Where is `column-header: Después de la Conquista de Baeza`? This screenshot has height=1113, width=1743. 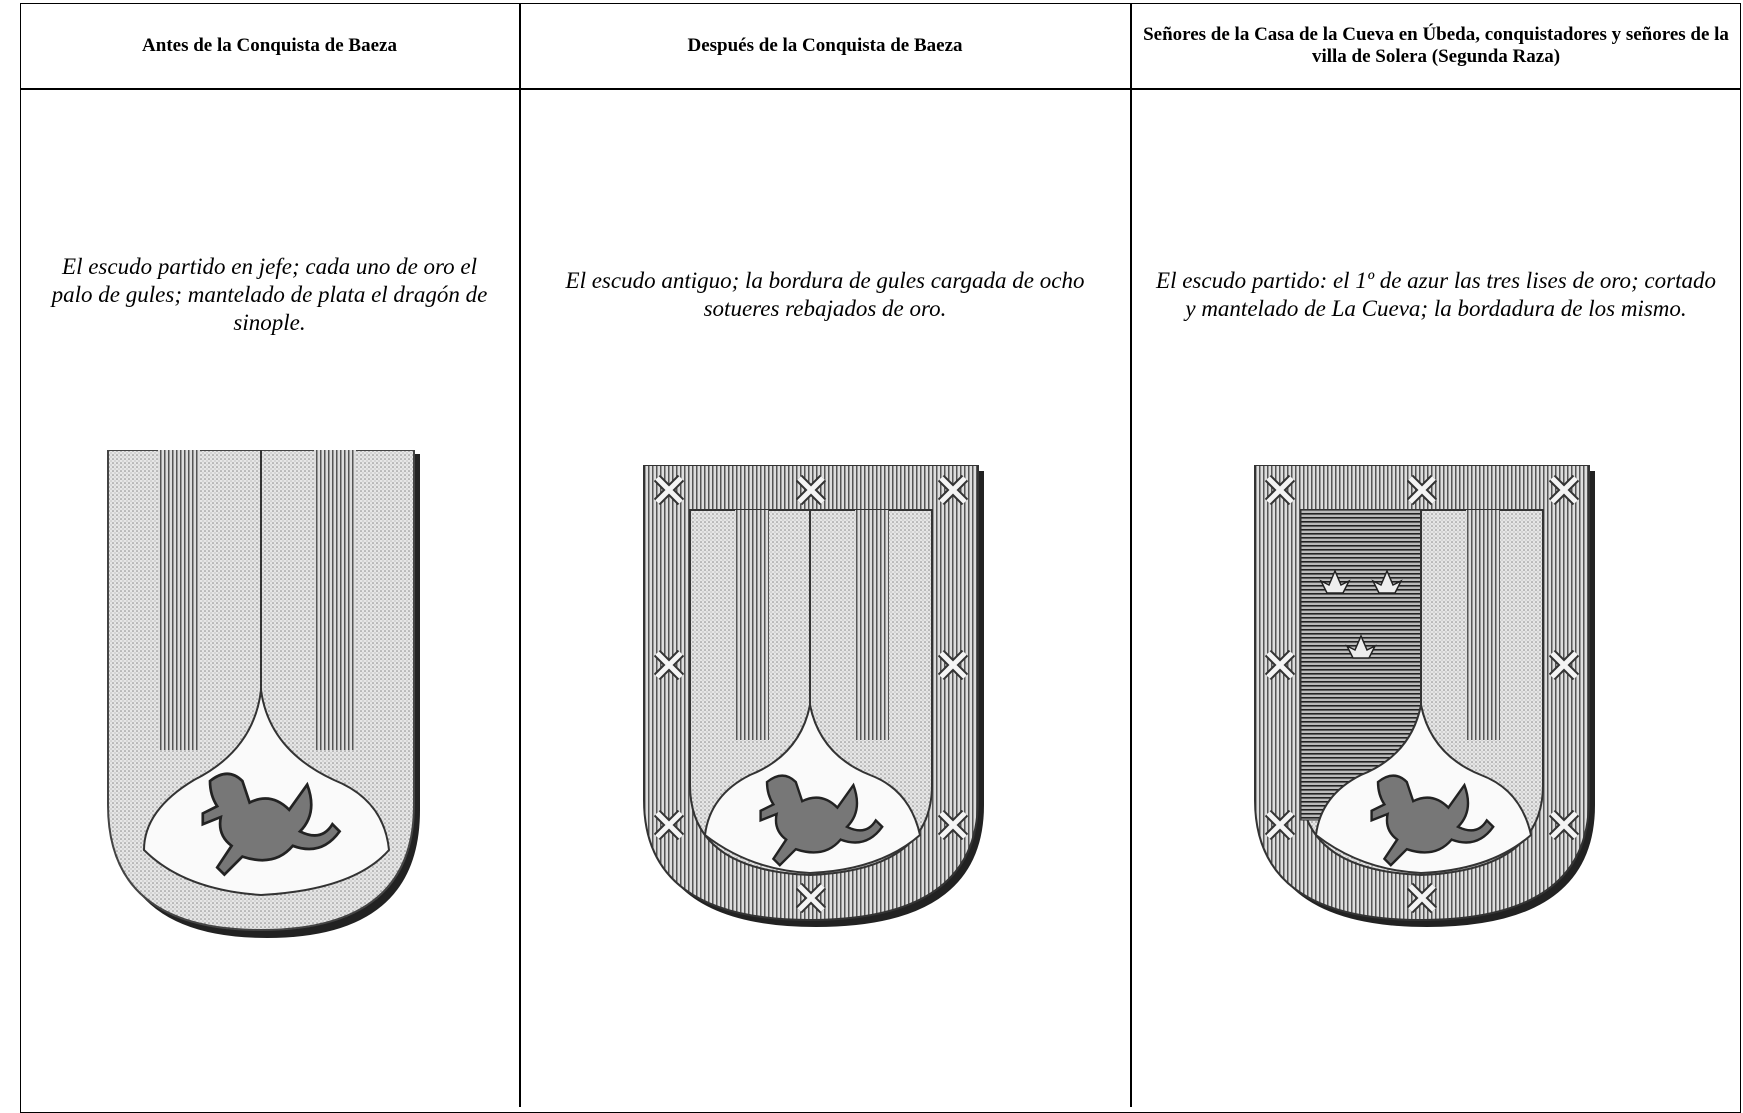
column-header: Después de la Conquista de Baeza is located at coordinates (825, 45).